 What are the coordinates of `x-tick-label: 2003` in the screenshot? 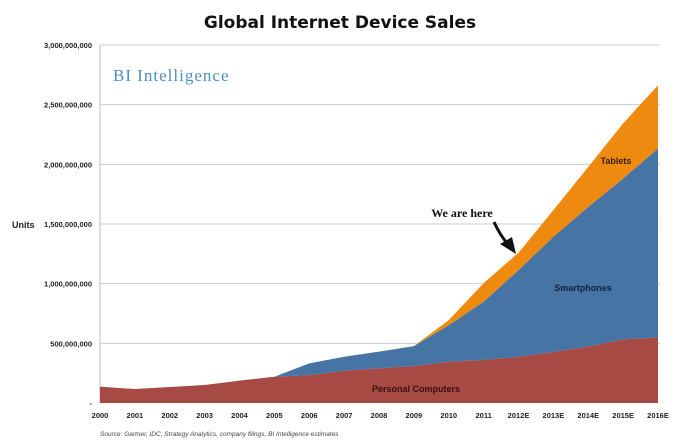 It's located at (204, 415).